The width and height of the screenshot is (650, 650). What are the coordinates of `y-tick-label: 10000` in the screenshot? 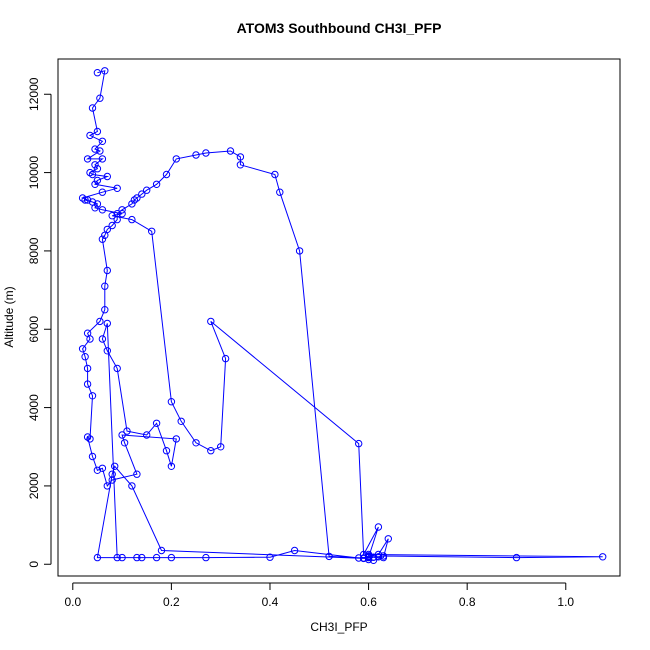 It's located at (34, 173).